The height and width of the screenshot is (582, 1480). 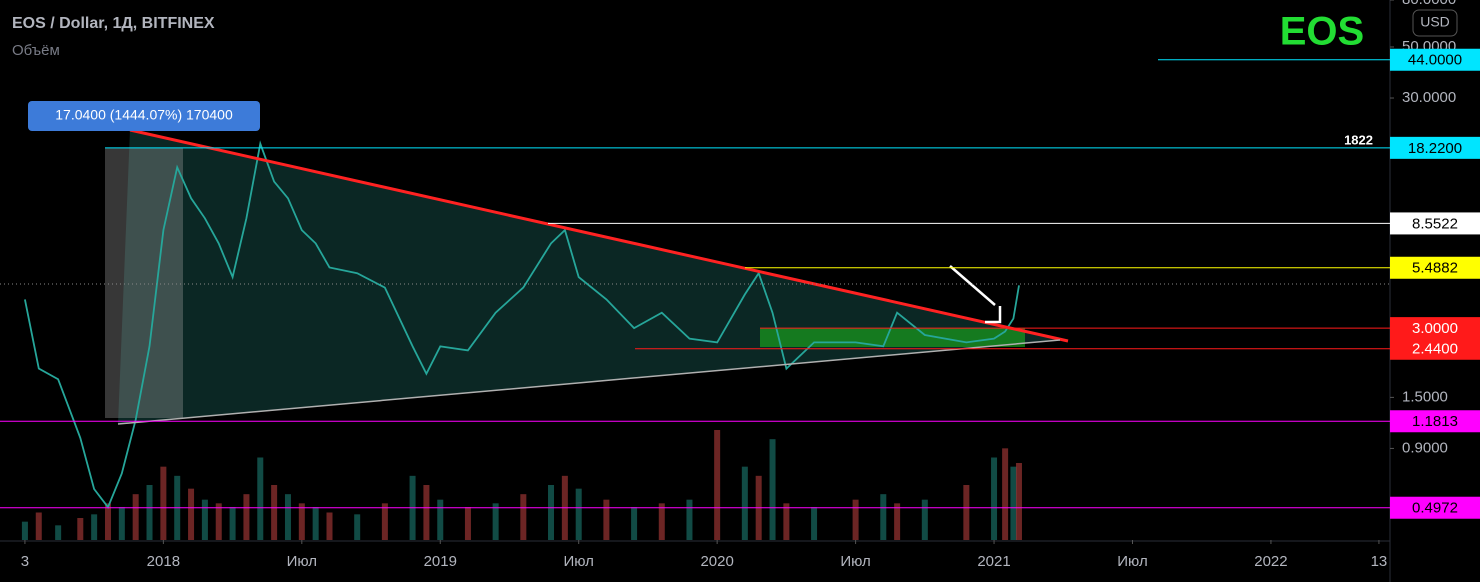 What do you see at coordinates (113, 23) in the screenshot?
I see `chart-title: EOS / Dollar, 1Д, BITFINEX` at bounding box center [113, 23].